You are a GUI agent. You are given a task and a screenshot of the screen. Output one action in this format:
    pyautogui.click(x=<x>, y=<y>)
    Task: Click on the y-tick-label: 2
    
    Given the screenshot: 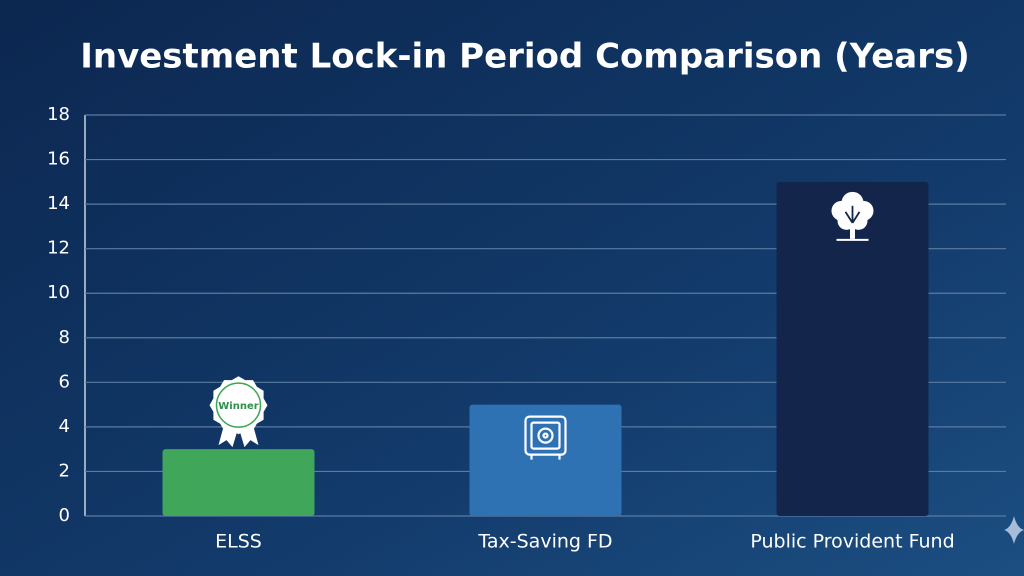 What is the action you would take?
    pyautogui.click(x=64, y=470)
    